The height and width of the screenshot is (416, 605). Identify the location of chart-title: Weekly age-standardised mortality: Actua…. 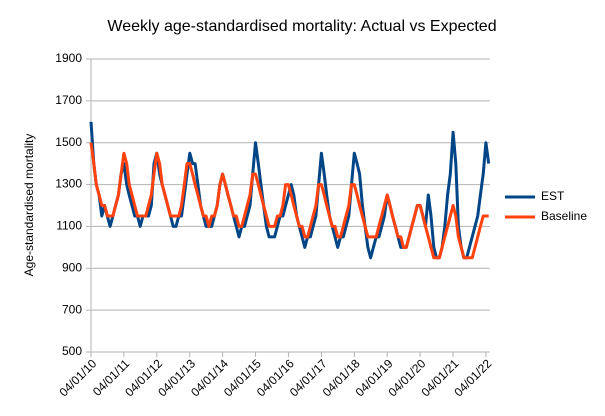
(301, 26).